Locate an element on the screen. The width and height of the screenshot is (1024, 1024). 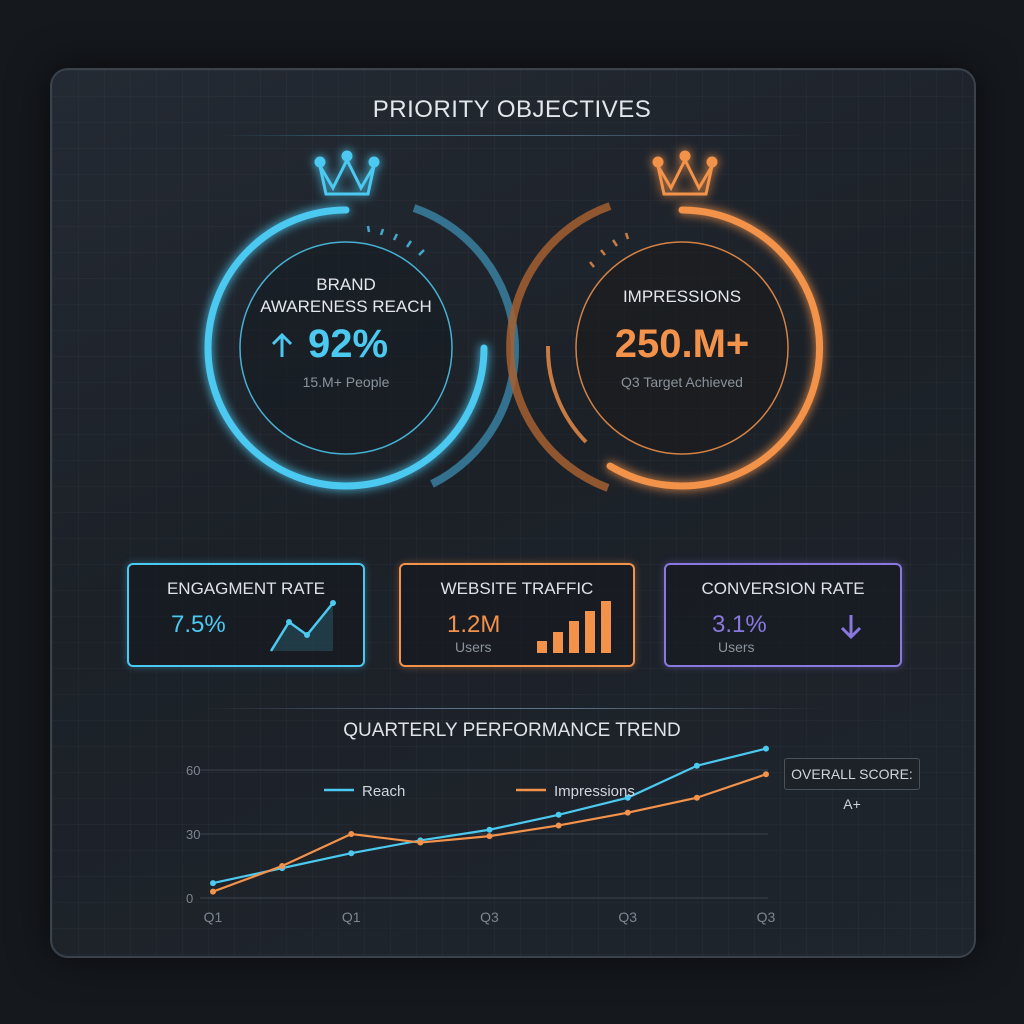
kpi-card-engagement: ENGAGMENT RATE 7.5% is located at coordinates (246, 615).